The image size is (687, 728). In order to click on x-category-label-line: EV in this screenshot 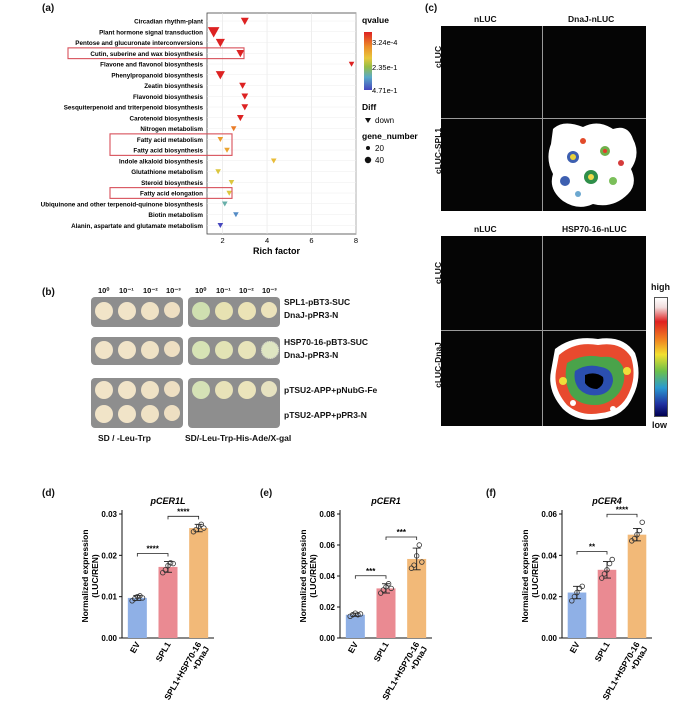, I will do `click(353, 647)`.